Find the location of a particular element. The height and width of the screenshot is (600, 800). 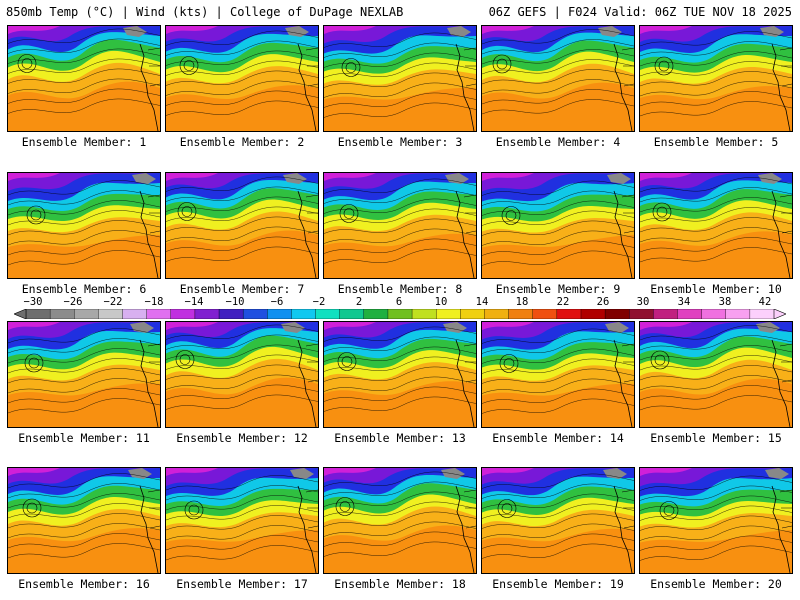

colorbar-tick: −14 is located at coordinates (194, 302).